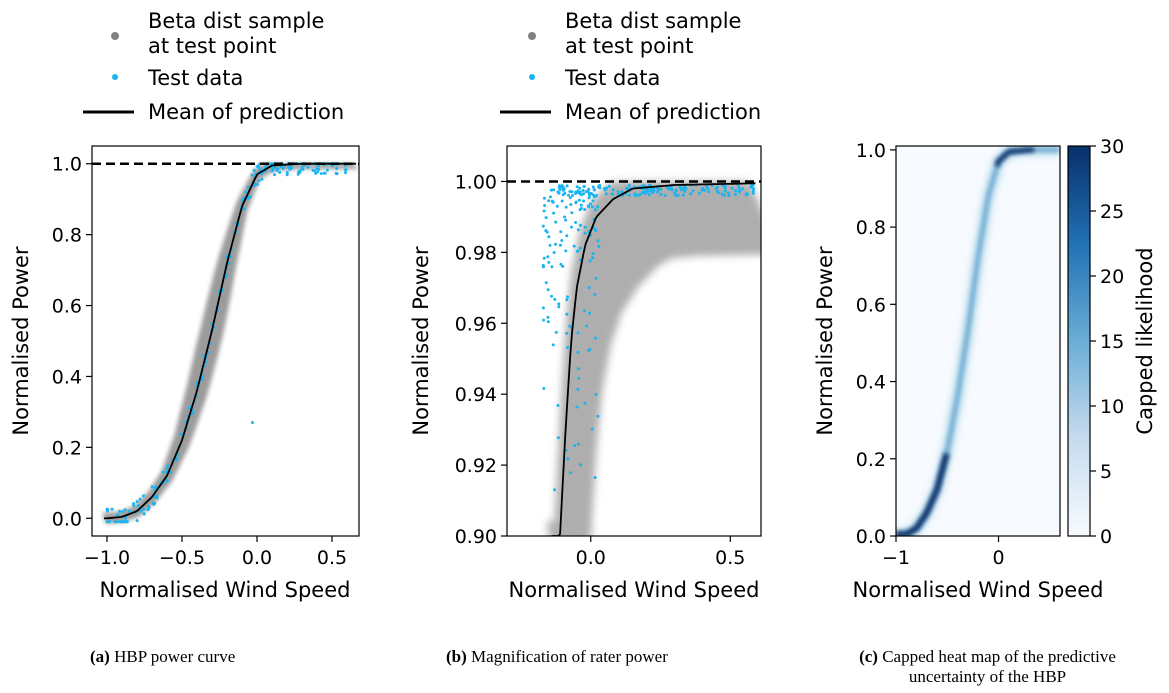 This screenshot has width=1169, height=693. What do you see at coordinates (653, 358) in the screenshot?
I see `beta-sample-band` at bounding box center [653, 358].